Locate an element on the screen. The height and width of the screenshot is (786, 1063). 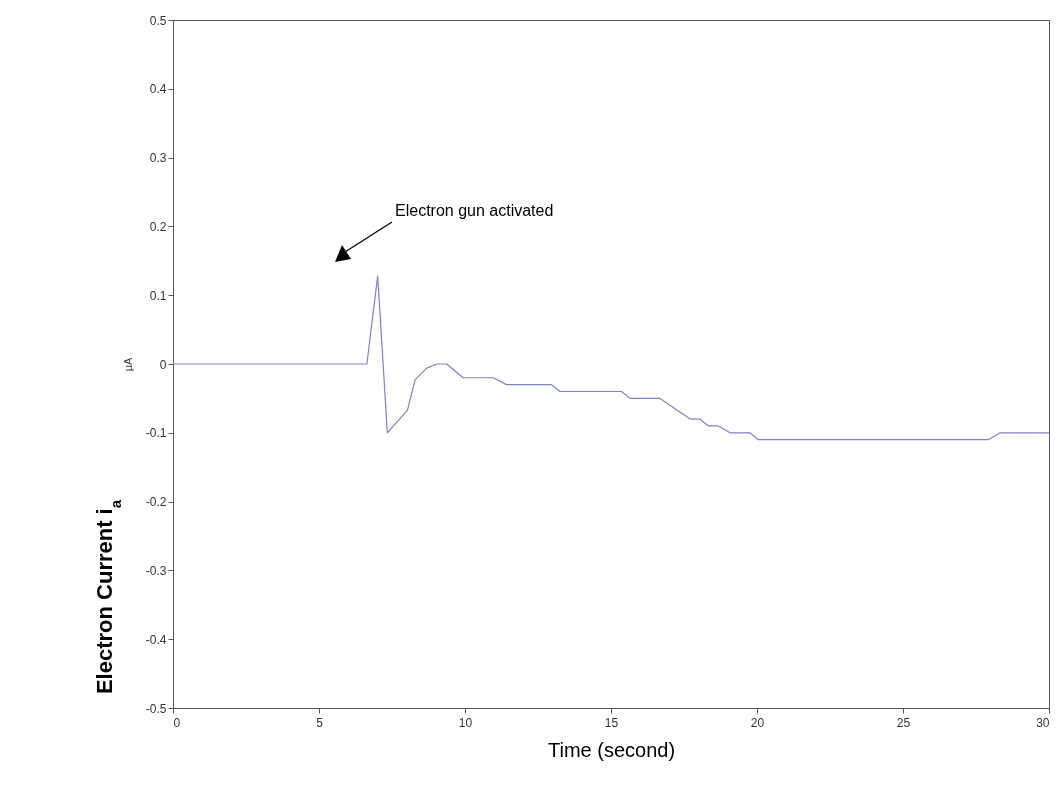
y-tick-label: 0.1 is located at coordinates (158, 295).